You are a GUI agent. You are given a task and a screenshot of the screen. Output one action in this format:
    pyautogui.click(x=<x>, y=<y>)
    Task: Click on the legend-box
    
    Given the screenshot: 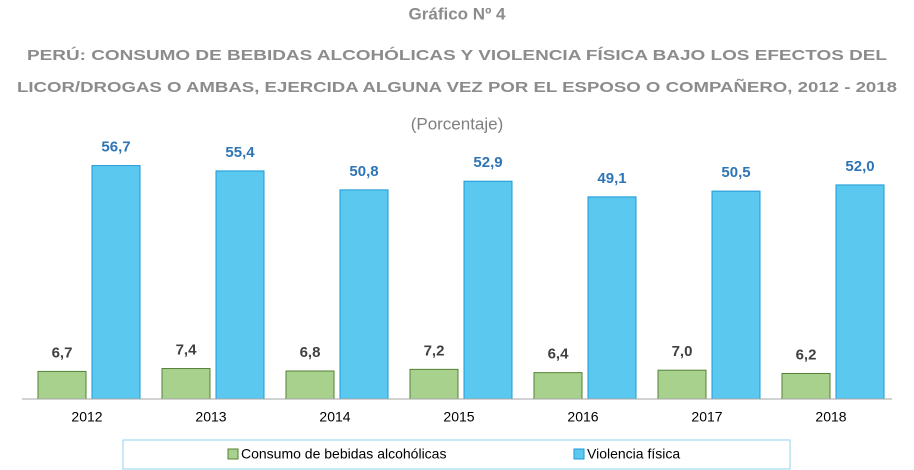 What is the action you would take?
    pyautogui.click(x=456, y=454)
    